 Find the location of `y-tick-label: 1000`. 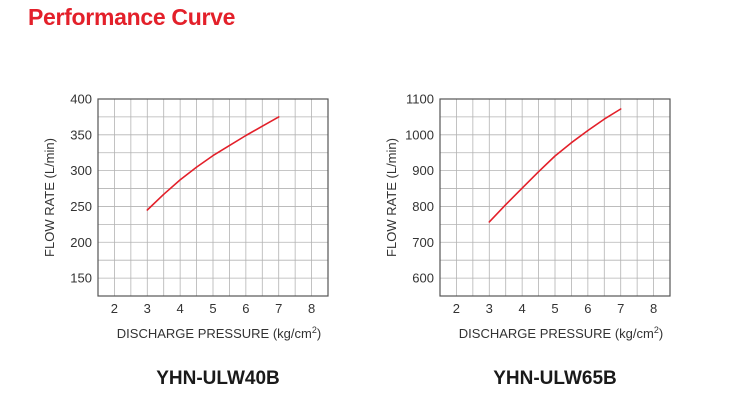

y-tick-label: 1000 is located at coordinates (419, 134).